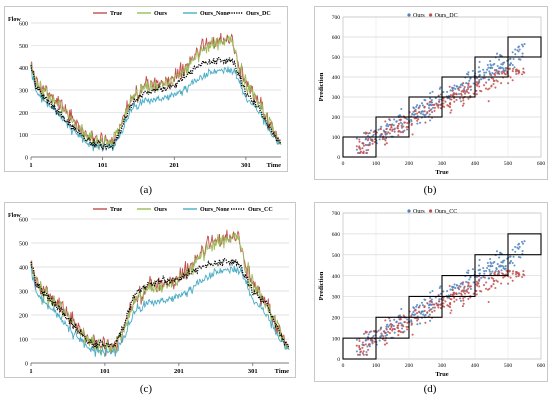 The height and width of the screenshot is (402, 550). I want to click on legend-marker, so click(409, 15).